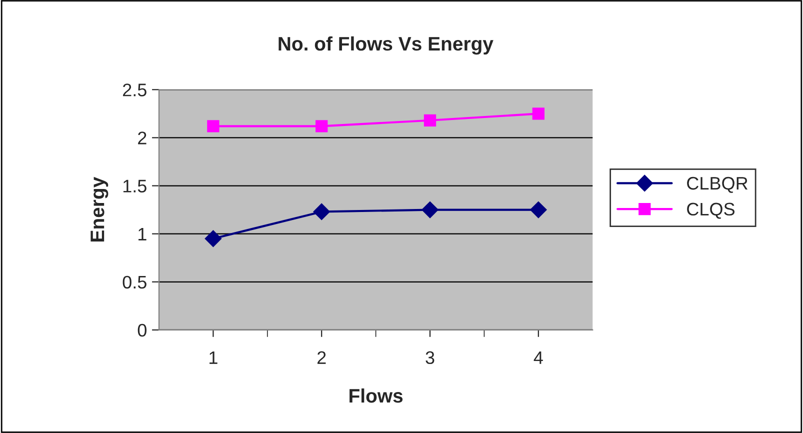 The width and height of the screenshot is (803, 433). I want to click on y-tick-label: 1.5, so click(134, 186).